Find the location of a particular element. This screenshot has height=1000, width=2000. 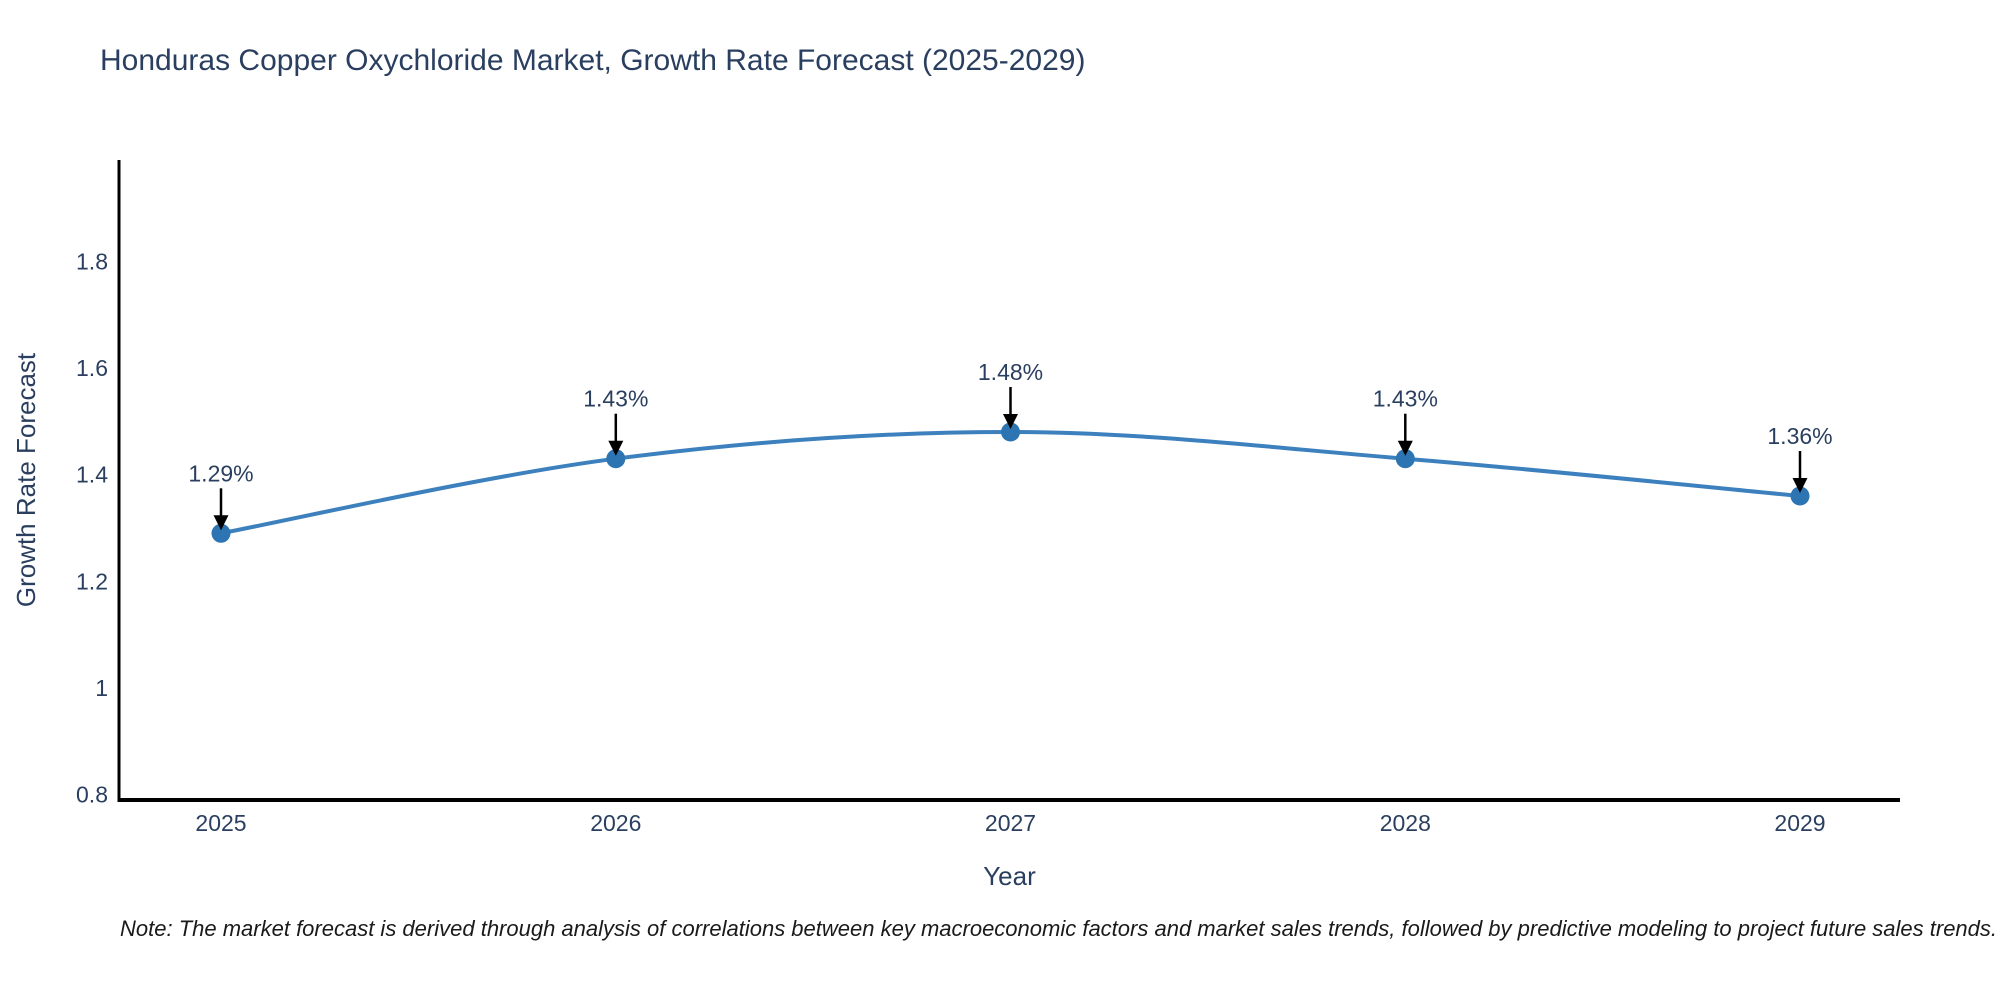

x-tick-label: 2029 is located at coordinates (1799, 823).